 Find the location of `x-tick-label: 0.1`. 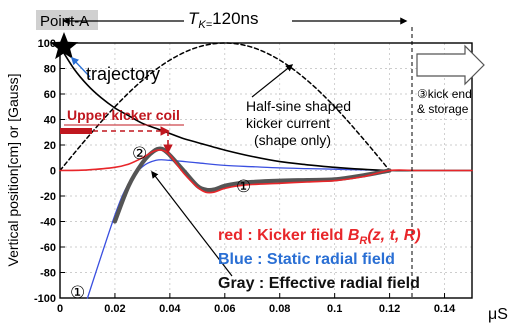

x-tick-label: 0.1 is located at coordinates (334, 309).